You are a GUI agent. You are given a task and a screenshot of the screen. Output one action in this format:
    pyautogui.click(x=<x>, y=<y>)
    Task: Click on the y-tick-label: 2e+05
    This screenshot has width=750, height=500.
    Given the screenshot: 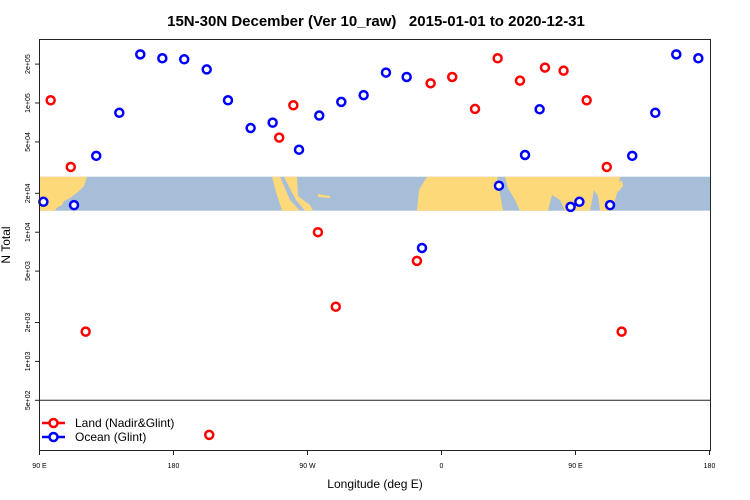 What is the action you would take?
    pyautogui.click(x=28, y=64)
    